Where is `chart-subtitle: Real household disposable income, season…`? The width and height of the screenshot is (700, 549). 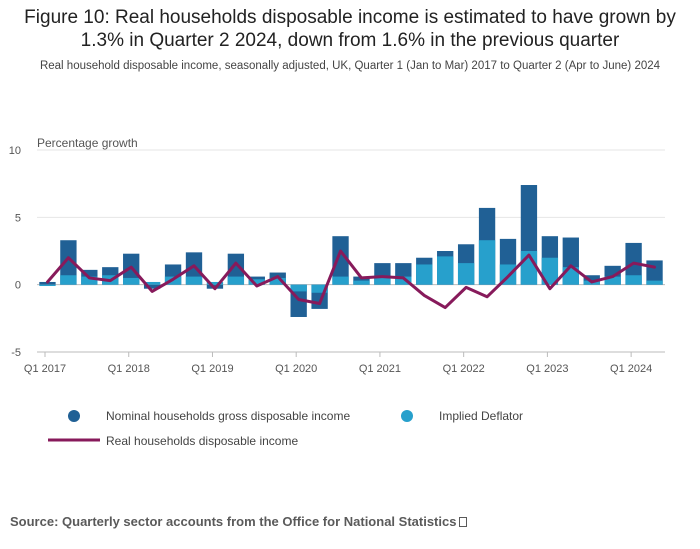
chart-subtitle: Real household disposable income, season… is located at coordinates (350, 66).